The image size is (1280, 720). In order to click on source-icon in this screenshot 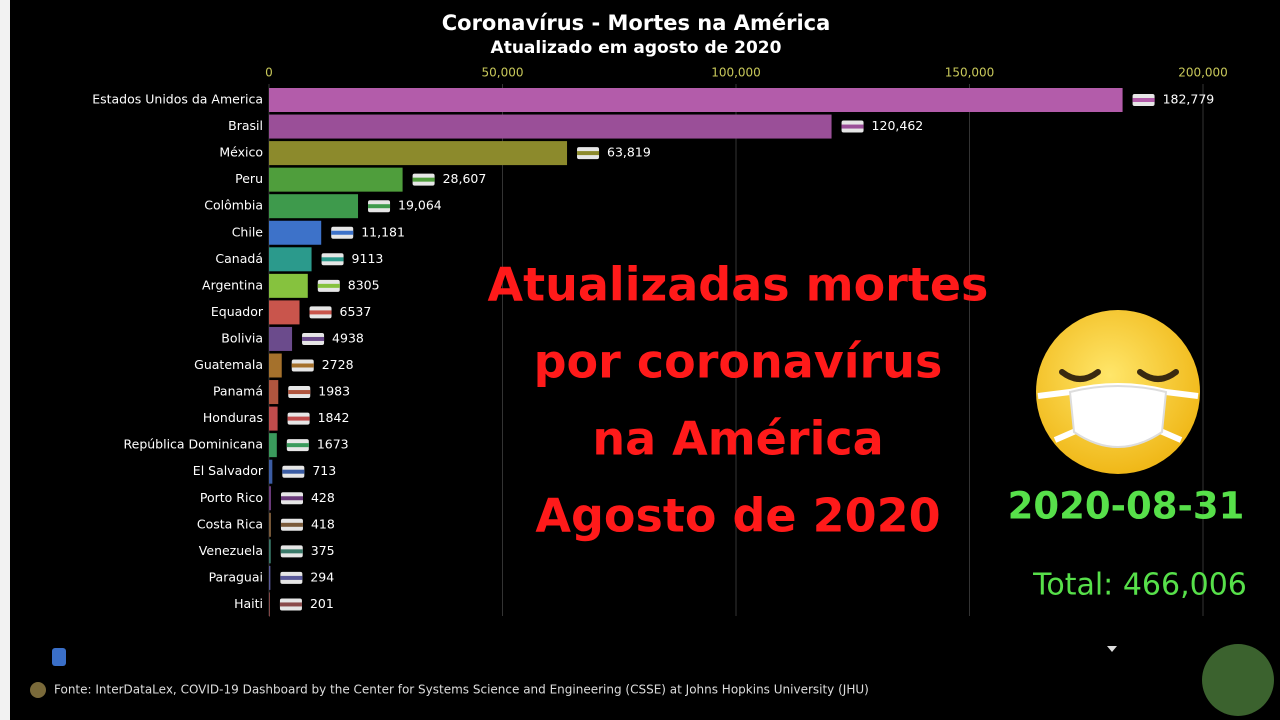, I will do `click(38, 690)`.